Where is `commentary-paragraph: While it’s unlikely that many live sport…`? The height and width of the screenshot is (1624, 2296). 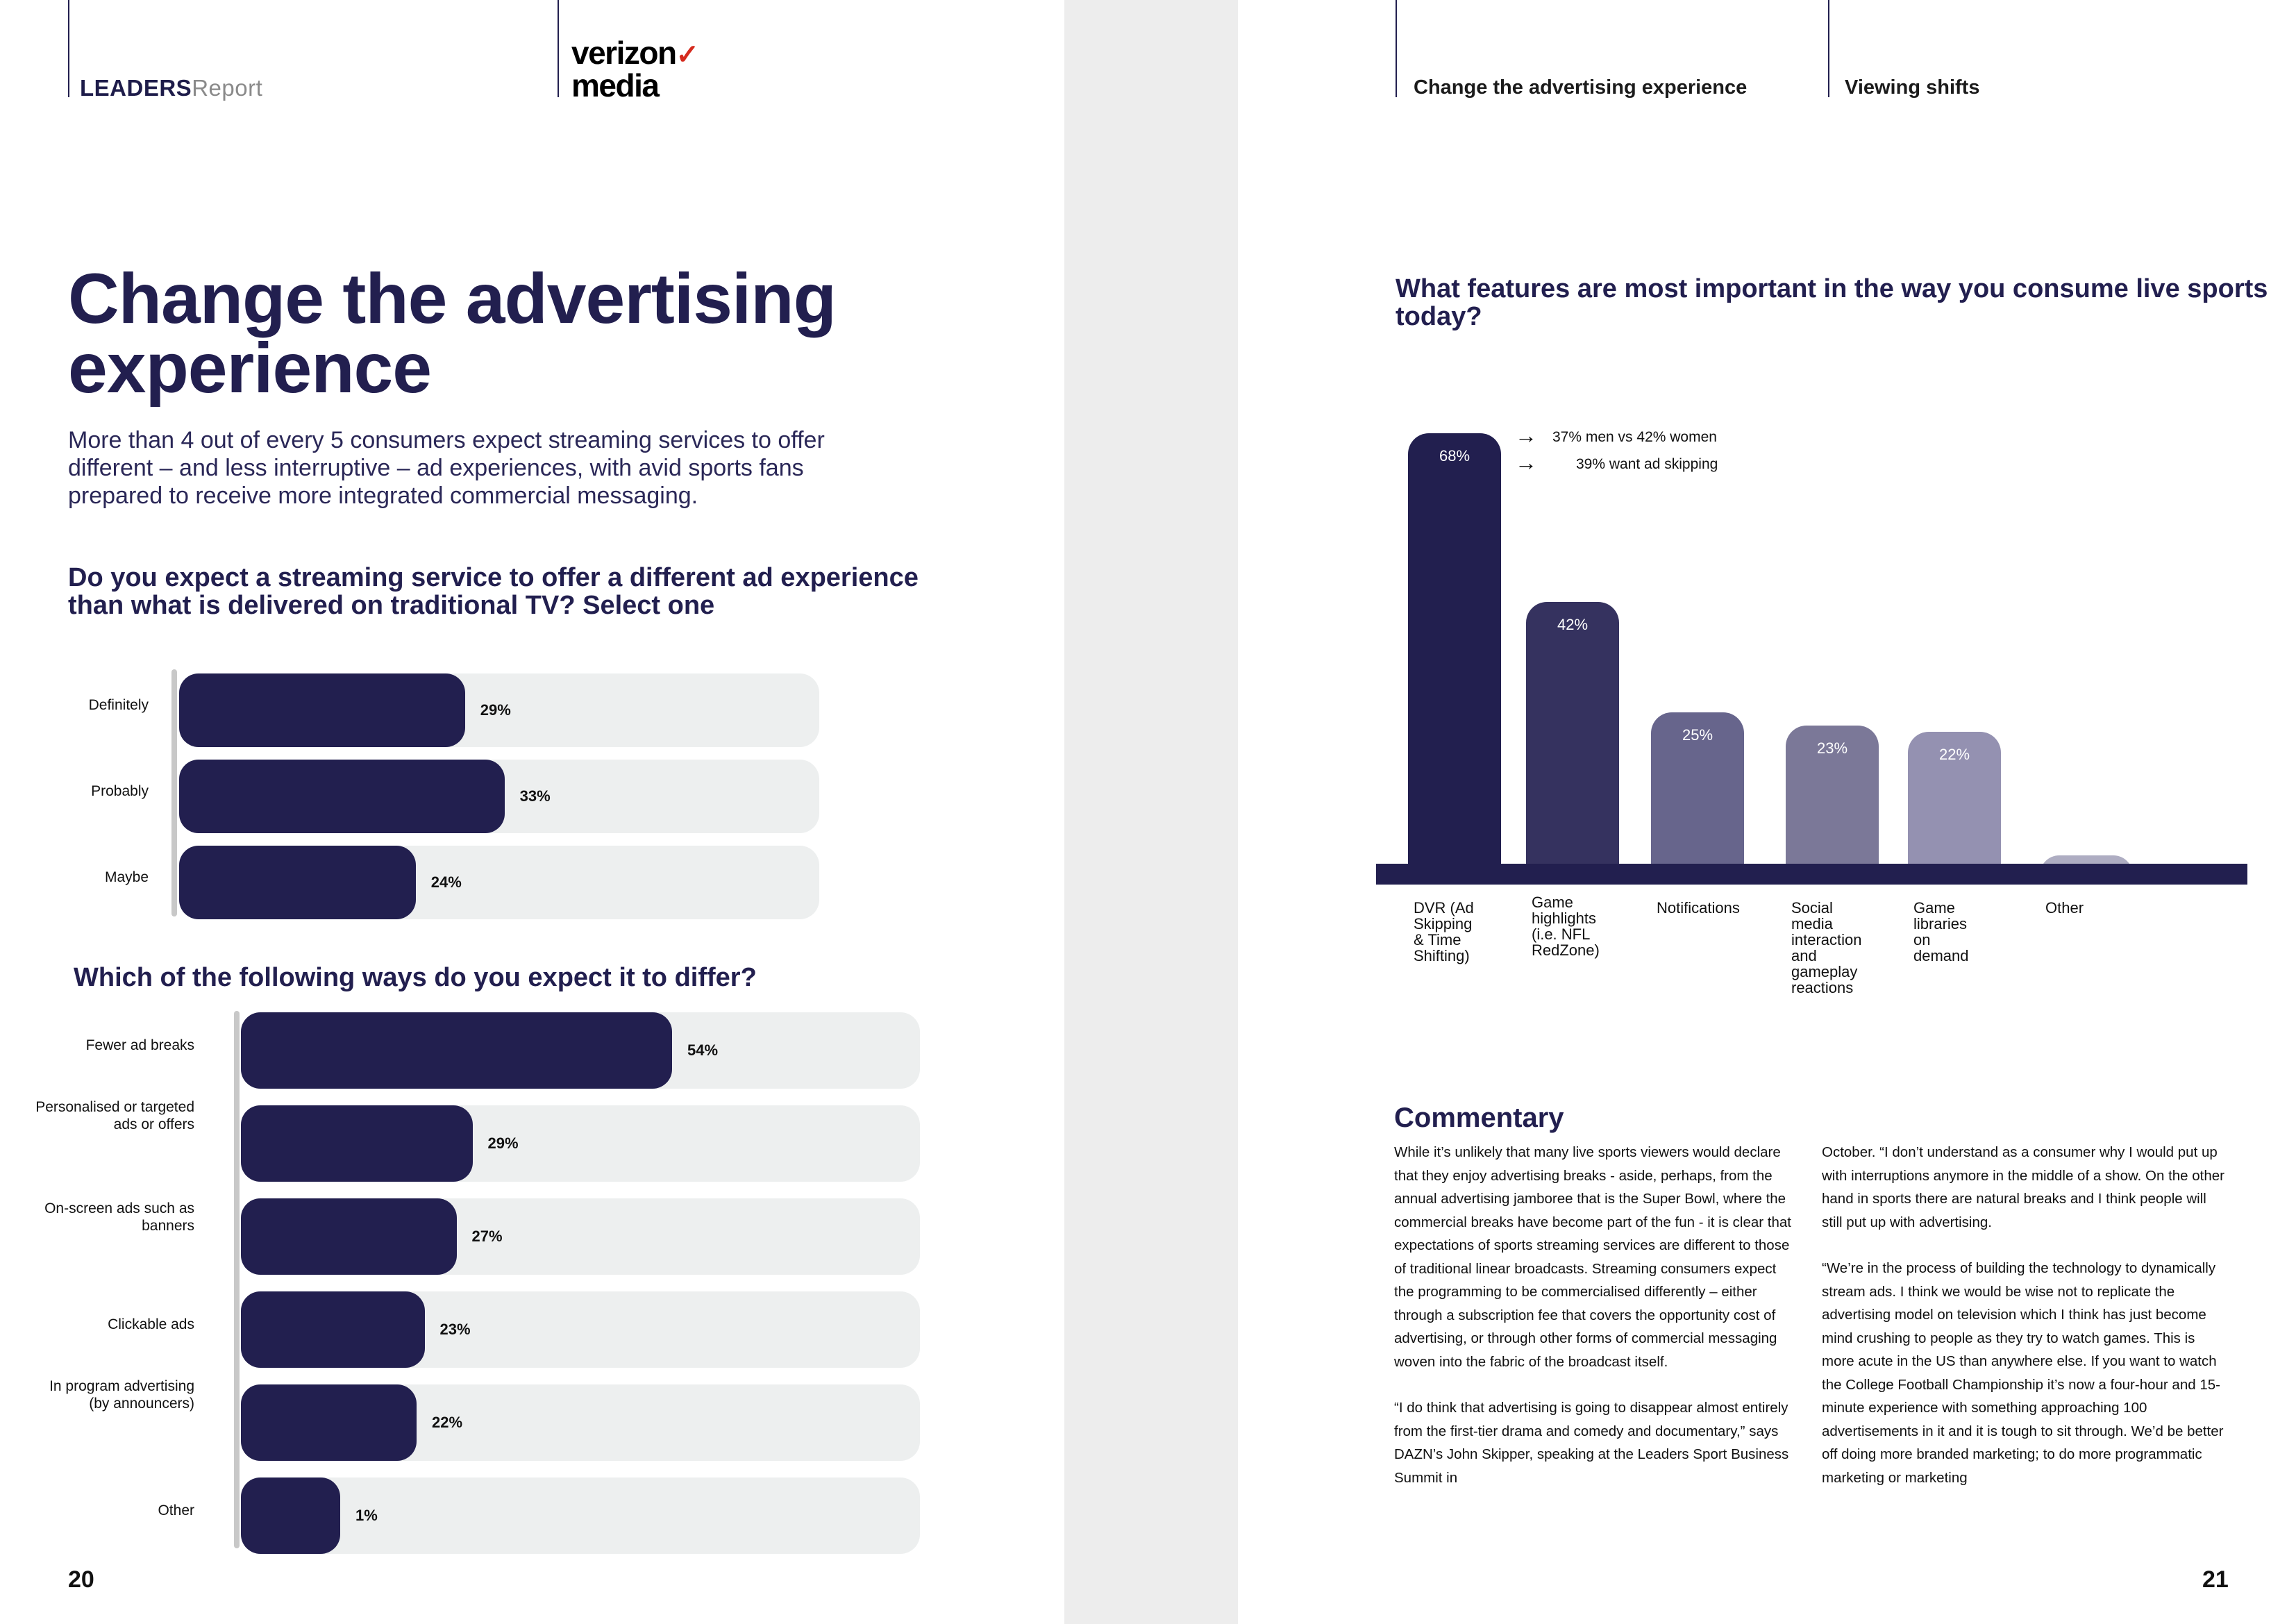
commentary-paragraph: While it’s unlikely that many live sport… is located at coordinates (1592, 1257).